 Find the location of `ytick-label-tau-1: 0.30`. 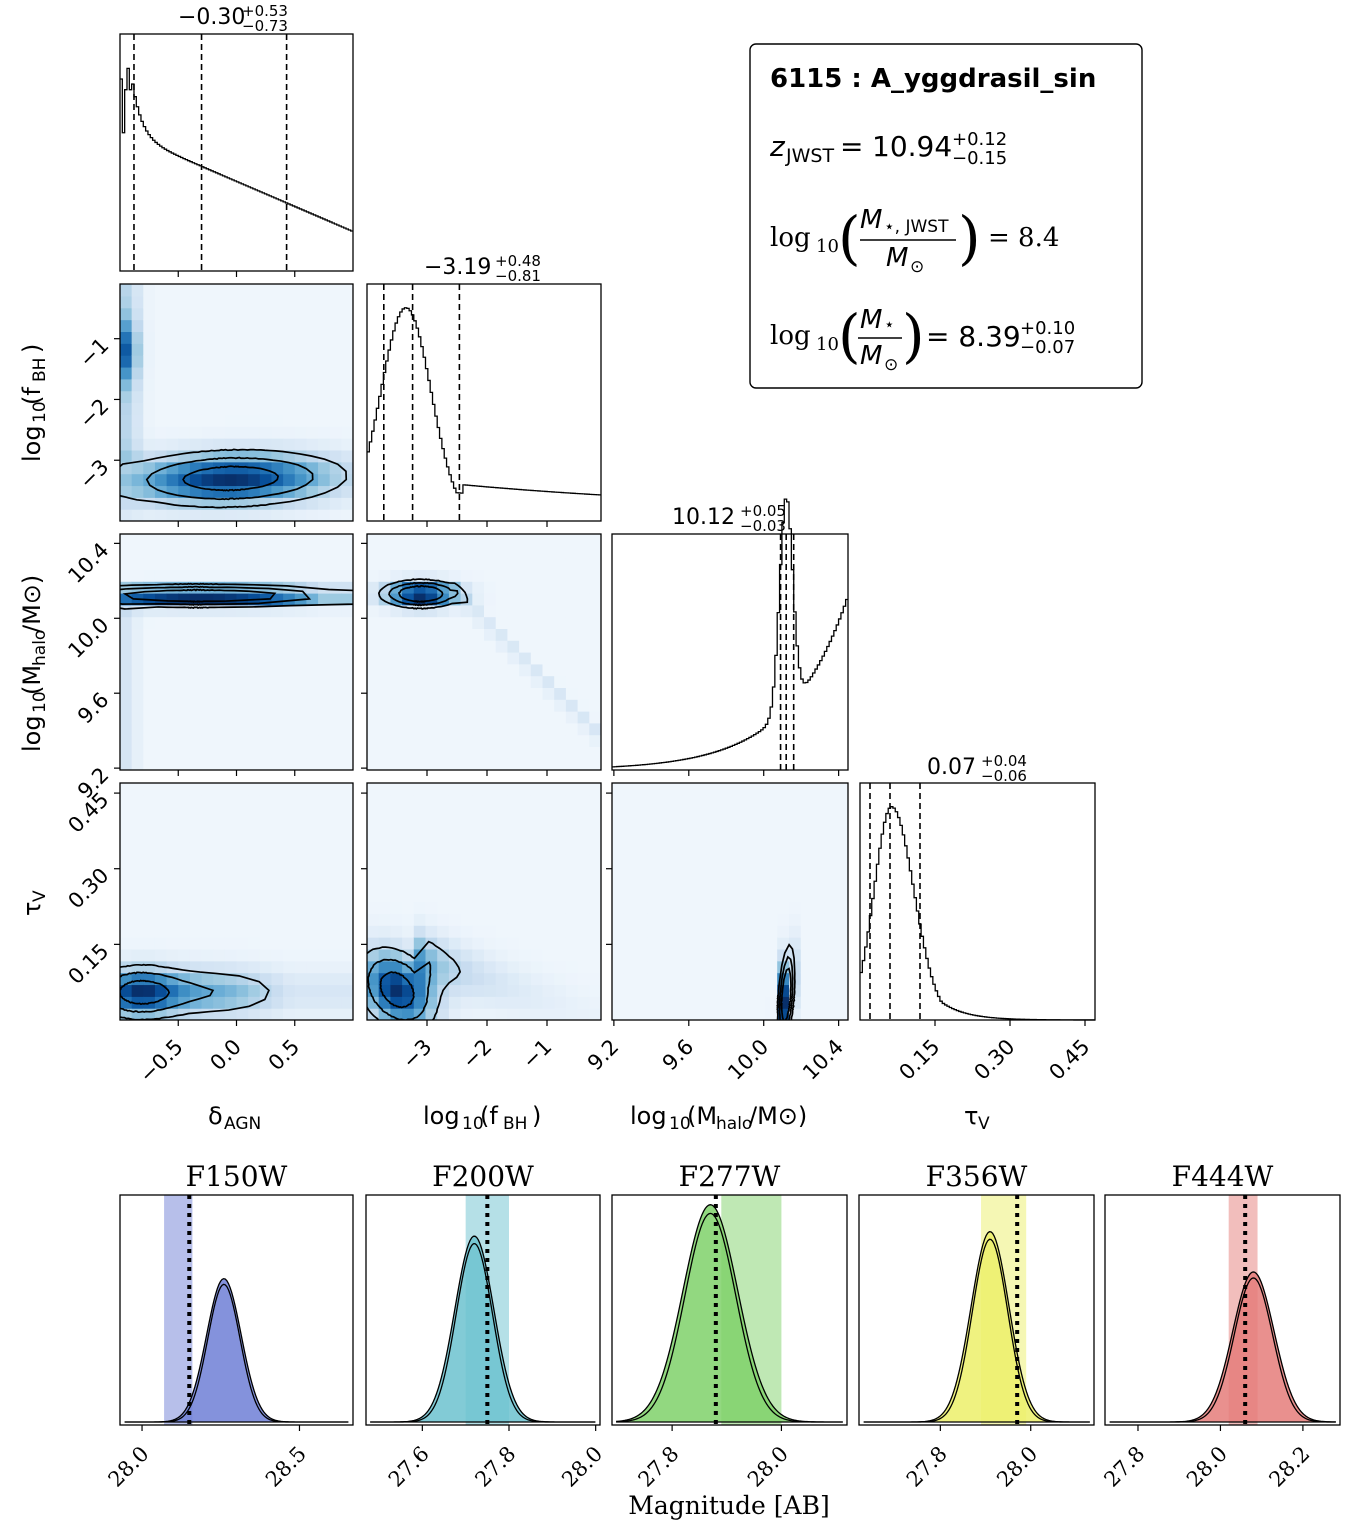

ytick-label-tau-1: 0.30 is located at coordinates (88, 888).